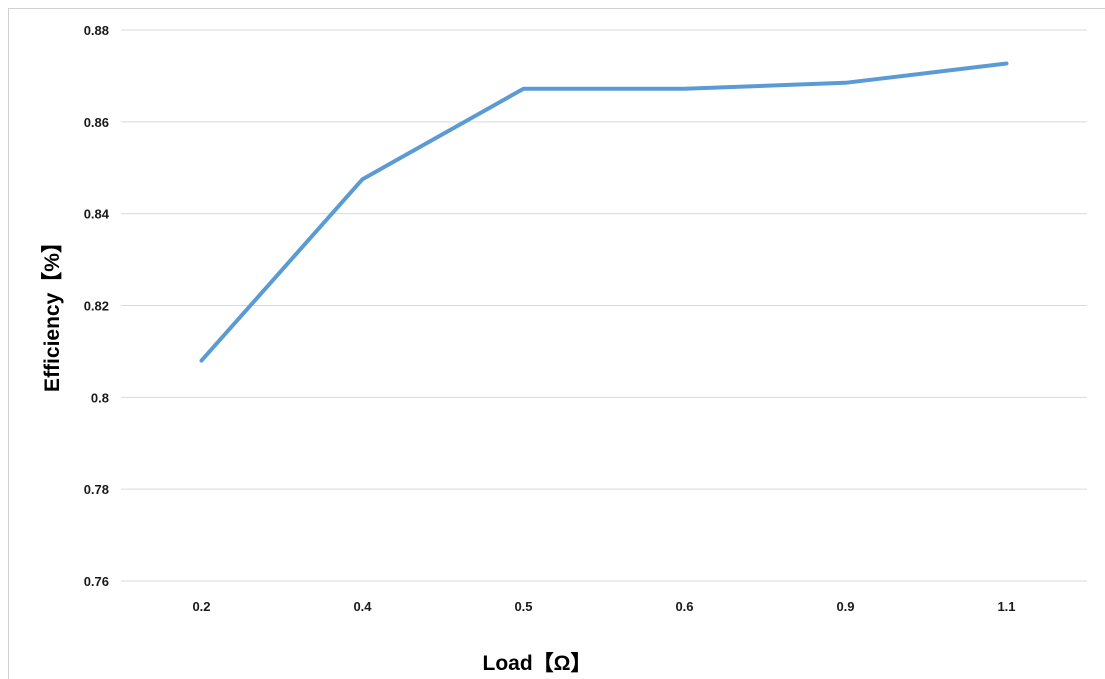  I want to click on y-tick-labels: 0.76 0.78 0.8 0.82 0.84 0.86 0.88, so click(97, 306).